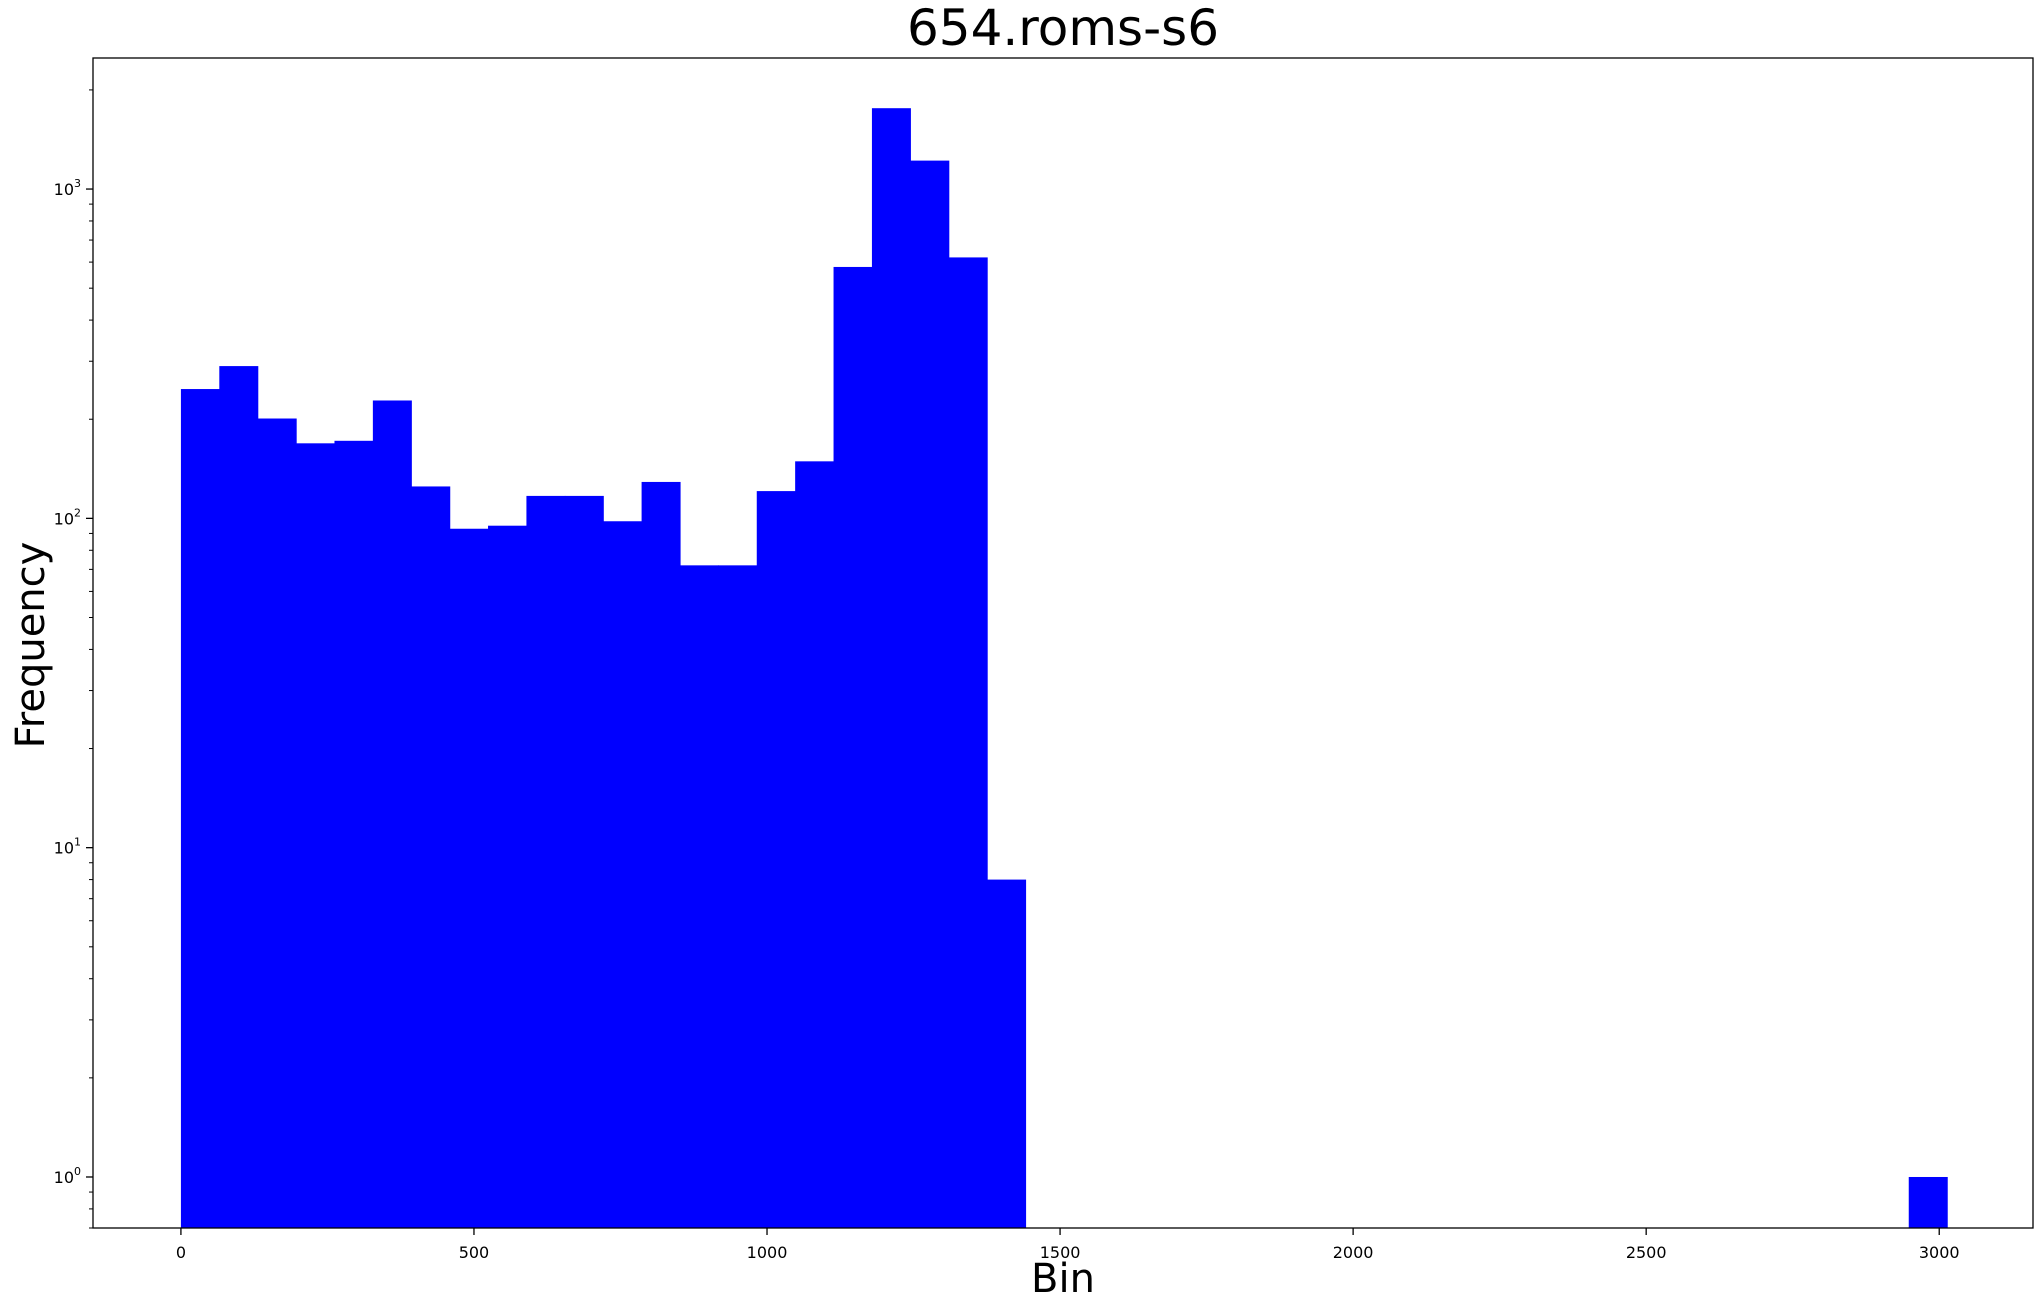 The height and width of the screenshot is (1309, 2040). I want to click on x-axis-label: Bin, so click(1063, 1279).